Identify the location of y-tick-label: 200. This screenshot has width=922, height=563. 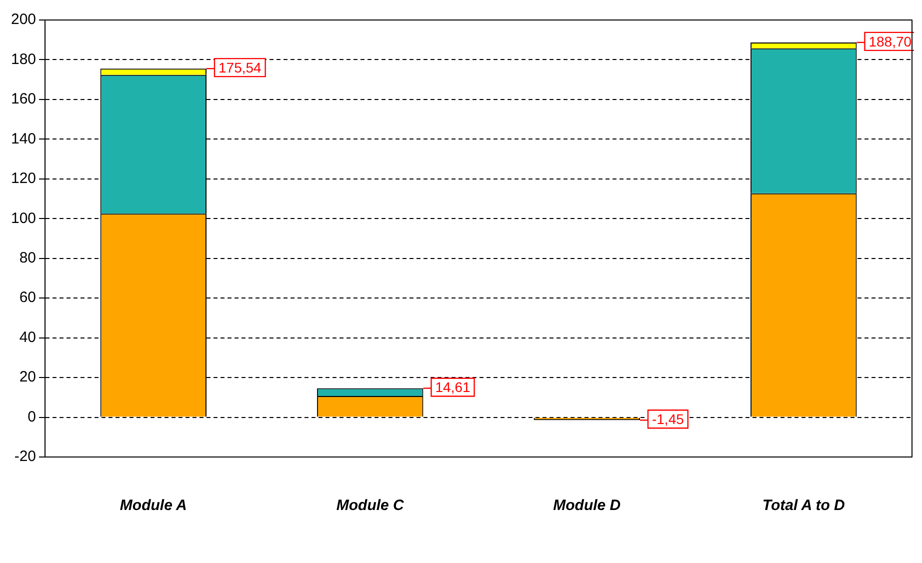
(23, 19).